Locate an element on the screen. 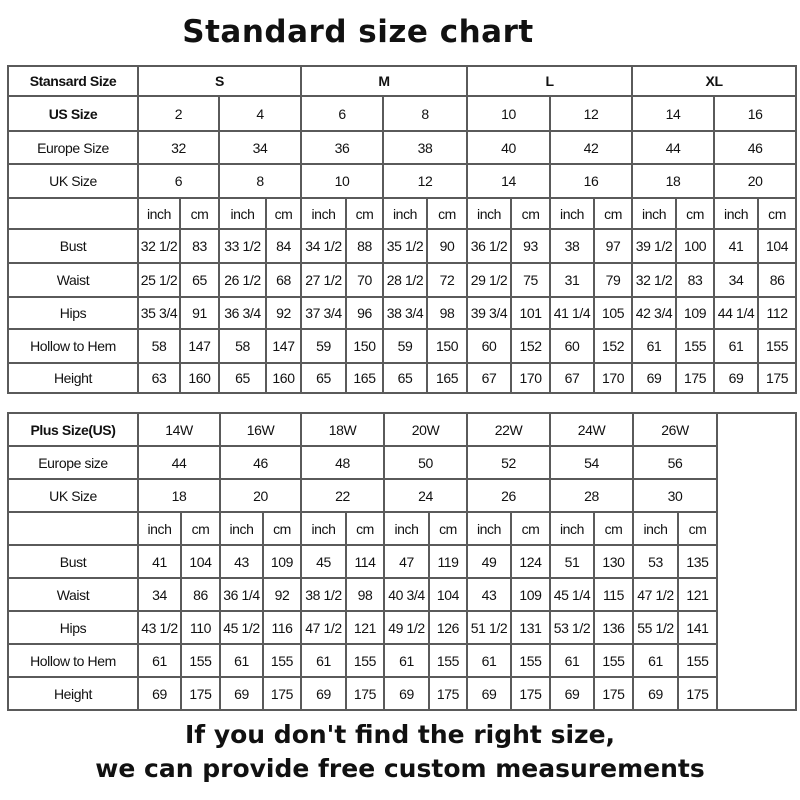 This screenshot has width=800, height=800. measurement-value: 51 1/2 is located at coordinates (489, 627).